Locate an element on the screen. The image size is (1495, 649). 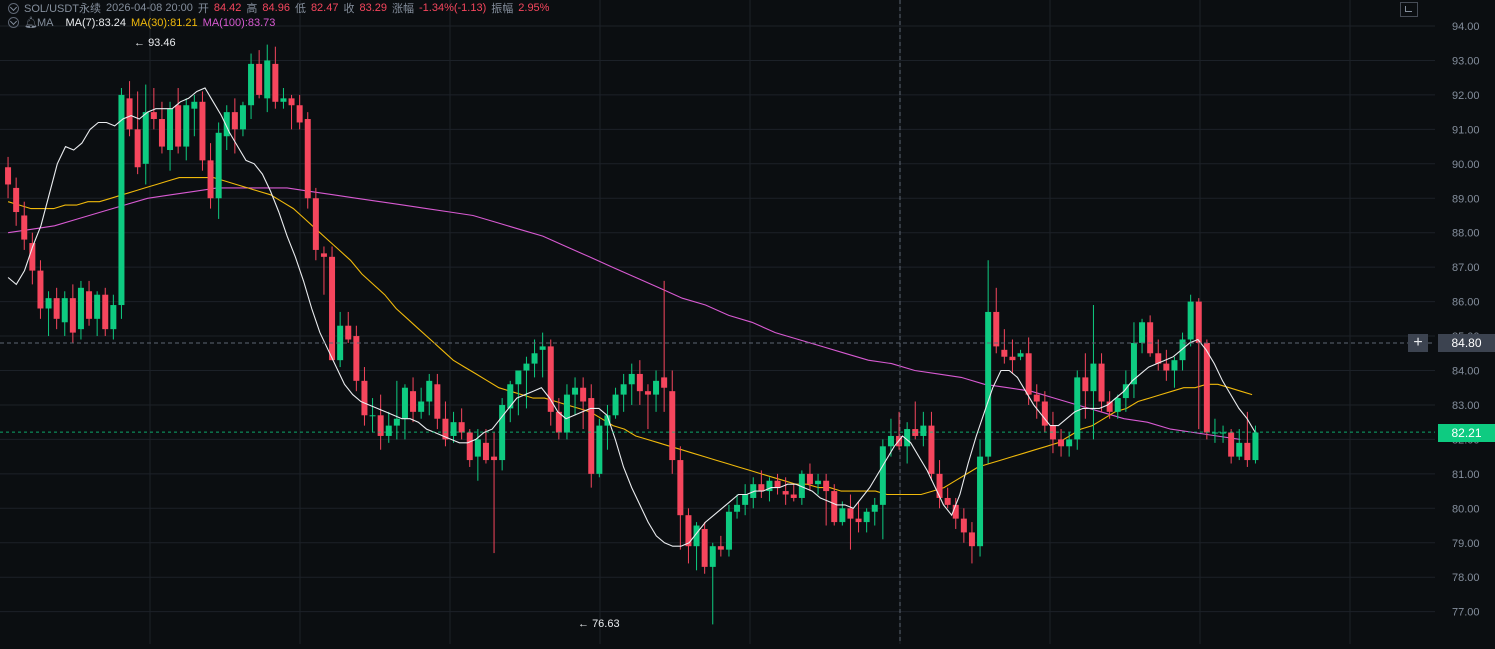
change-label: 涨幅 is located at coordinates (403, 9).